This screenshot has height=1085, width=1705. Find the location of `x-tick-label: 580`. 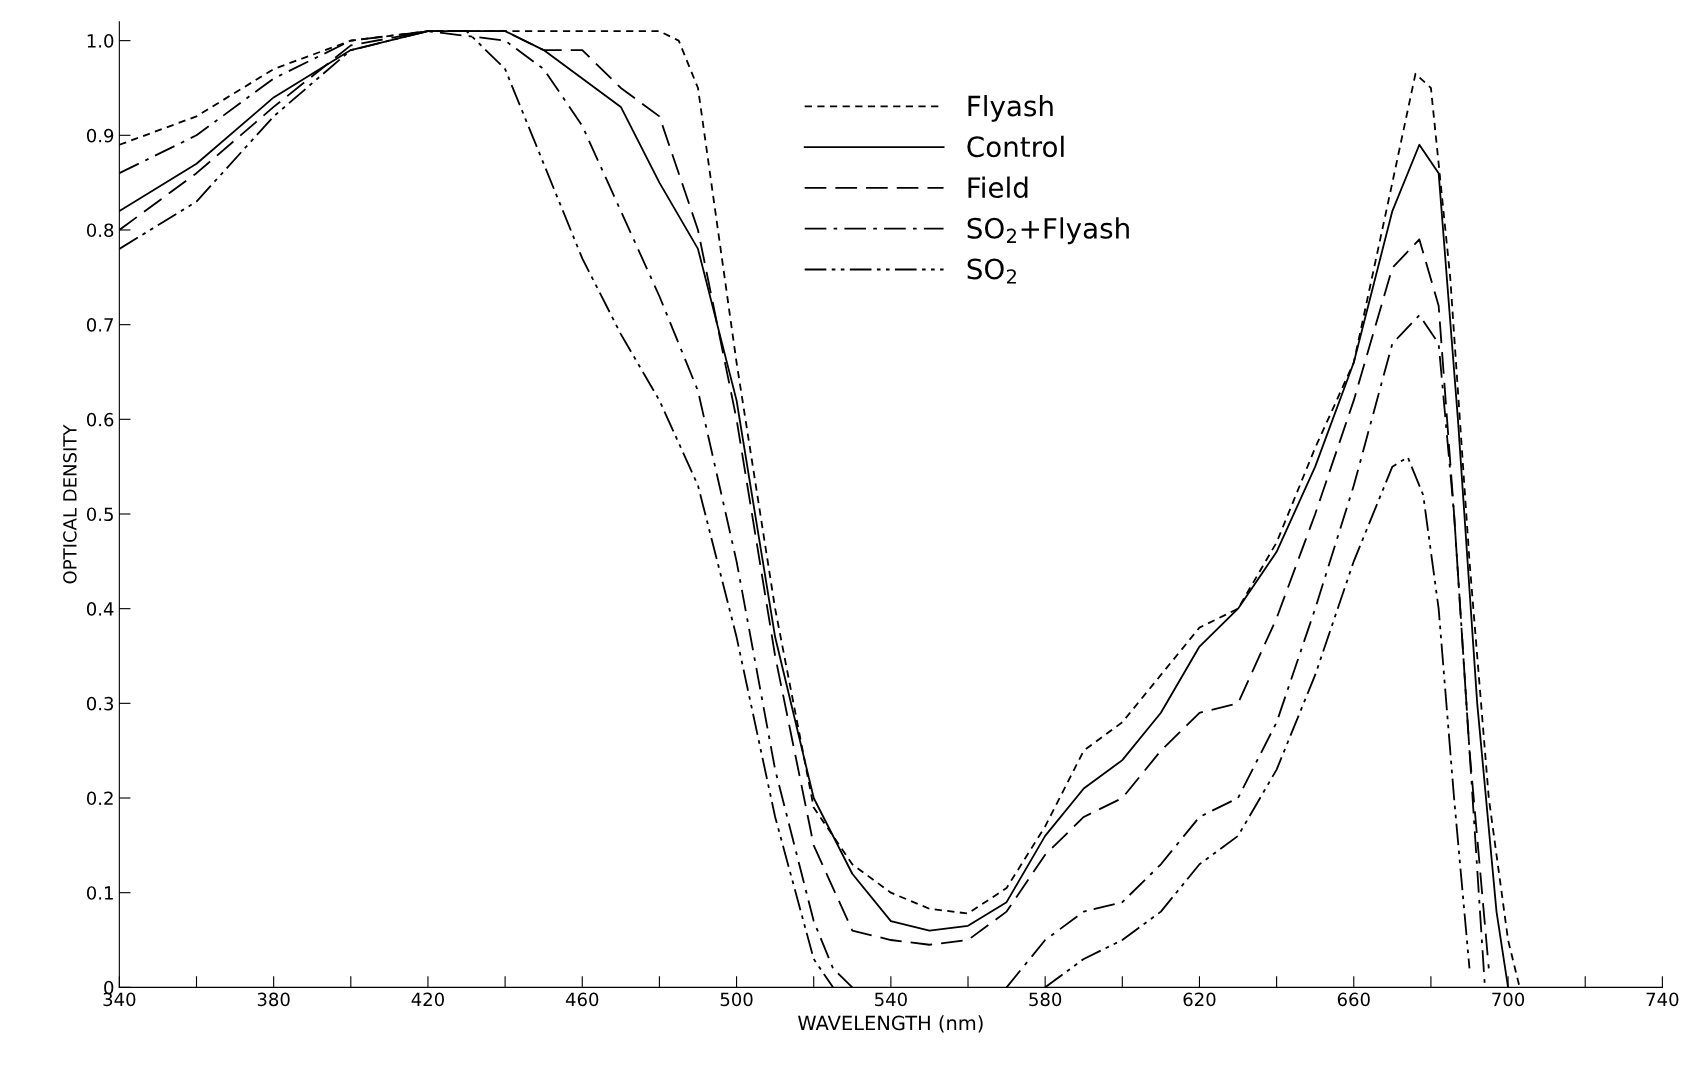

x-tick-label: 580 is located at coordinates (1045, 999).